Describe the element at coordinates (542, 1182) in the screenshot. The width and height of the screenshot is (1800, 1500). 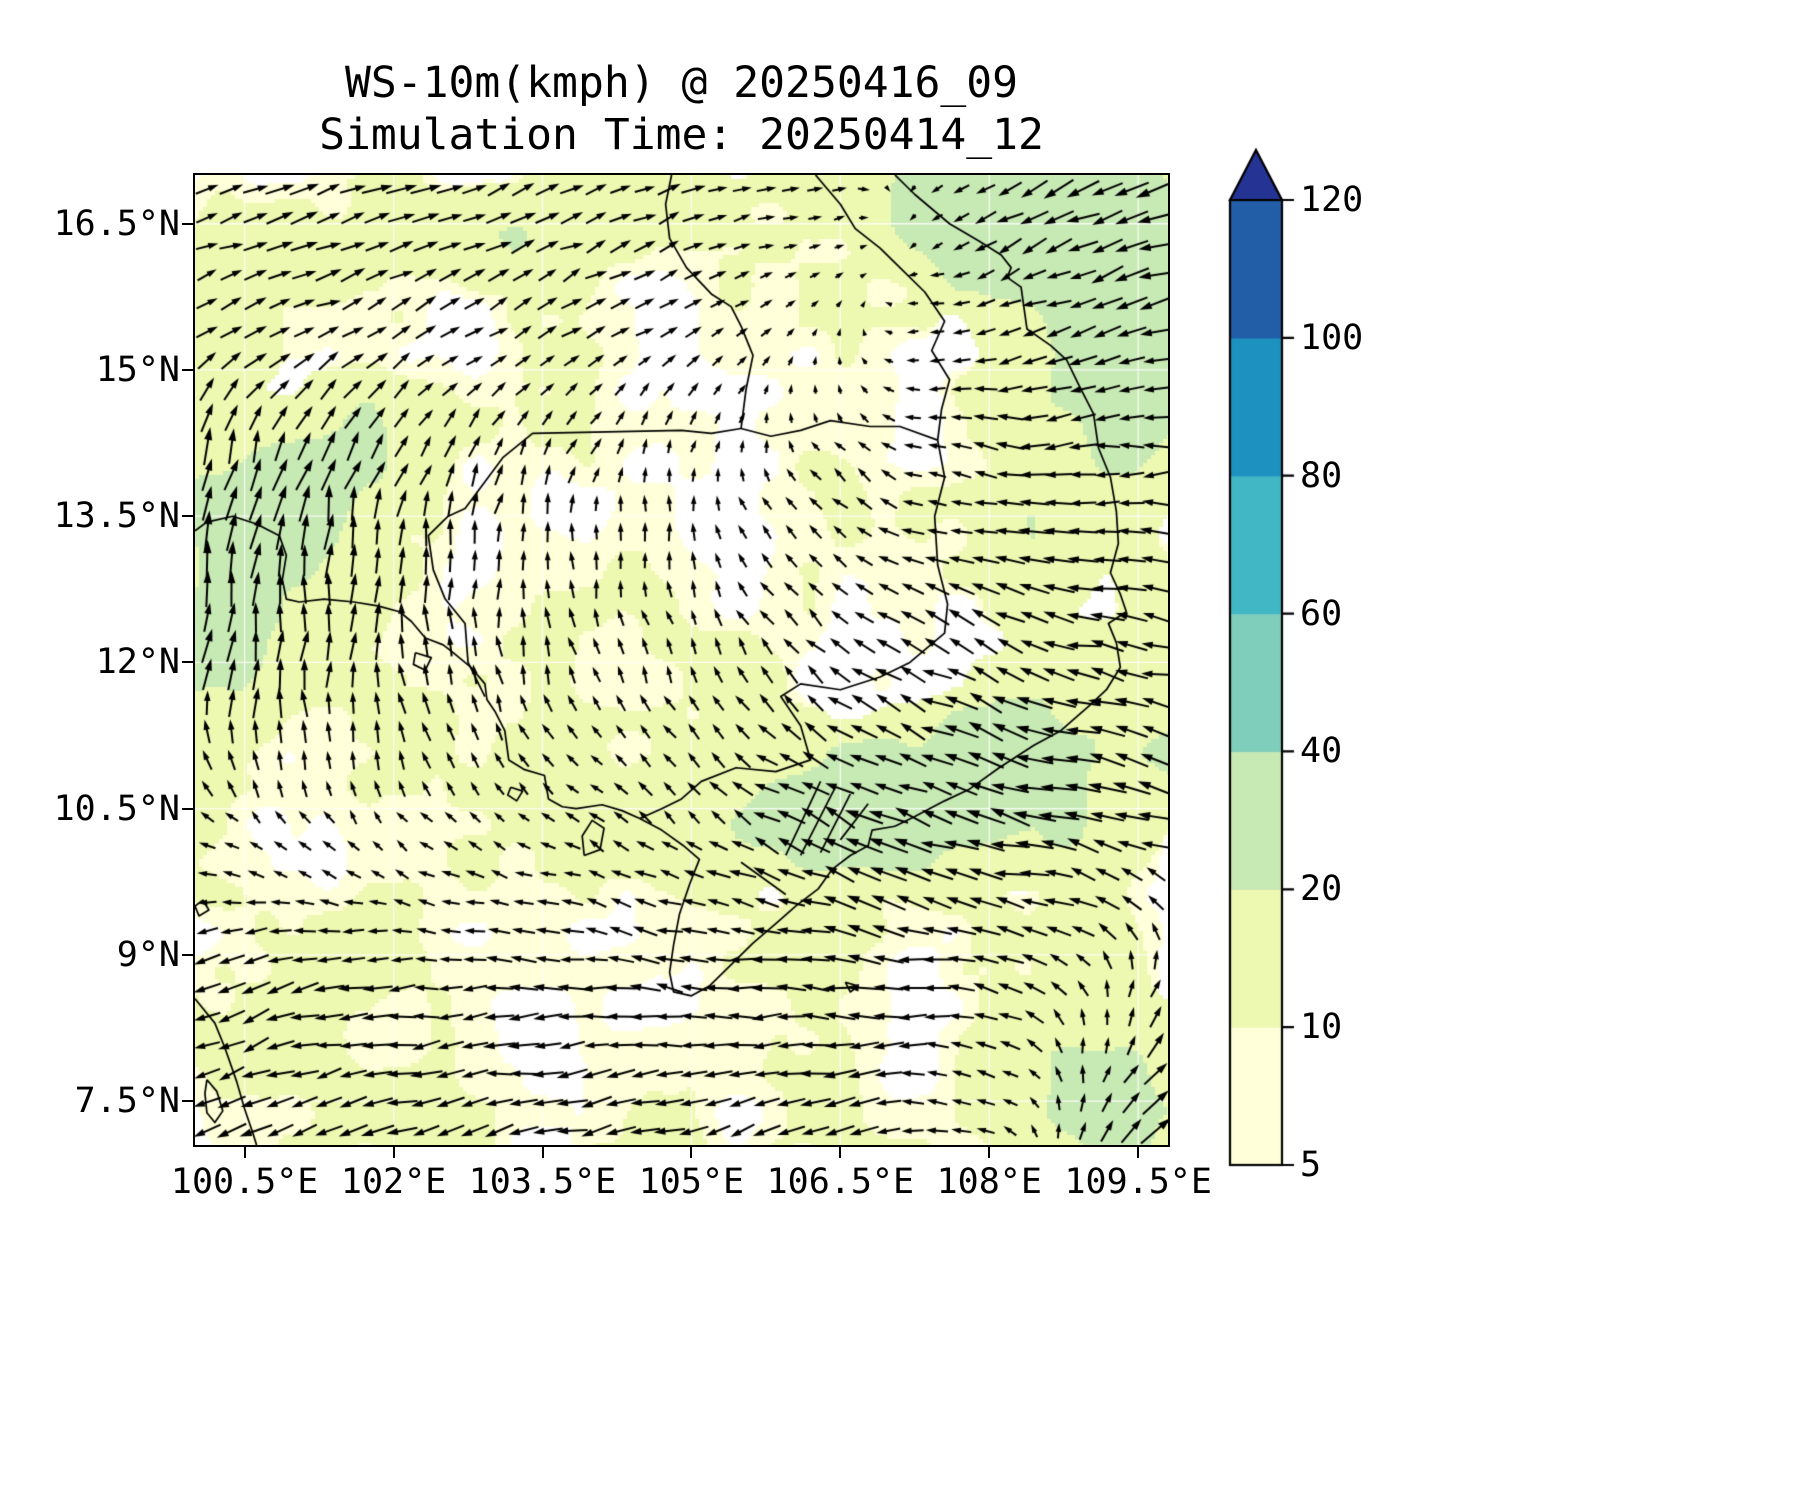
I see `x-tick-label: 103.5°E` at that location.